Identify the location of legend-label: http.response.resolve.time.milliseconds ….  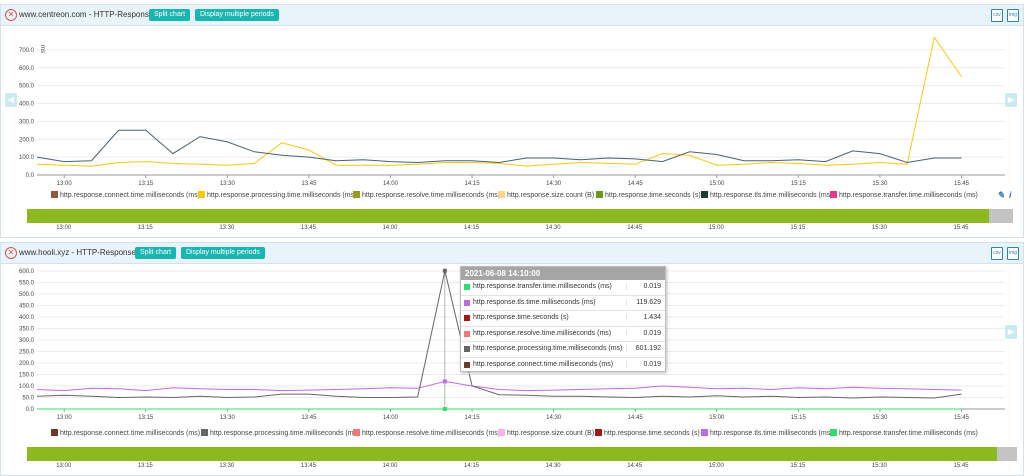
(431, 195).